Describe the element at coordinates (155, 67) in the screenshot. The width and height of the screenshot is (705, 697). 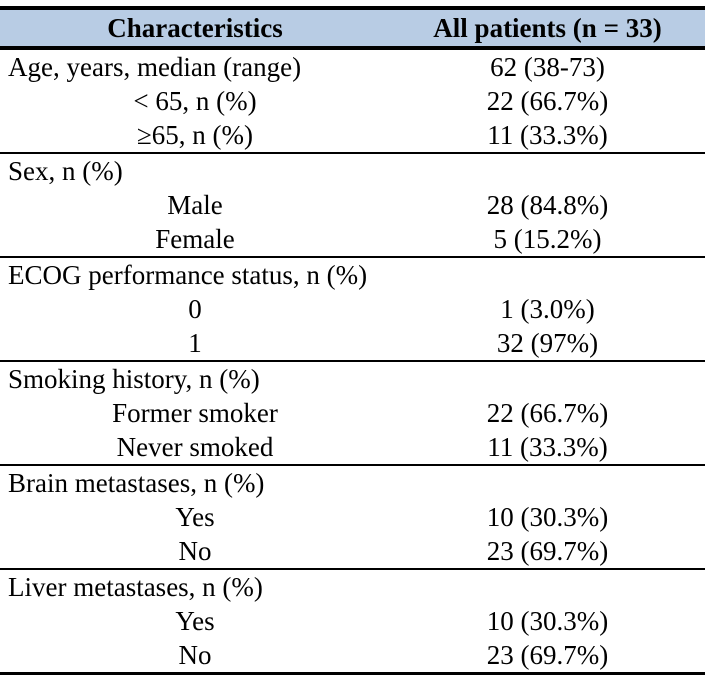
I see `label-cell: Age, years, median (range)` at that location.